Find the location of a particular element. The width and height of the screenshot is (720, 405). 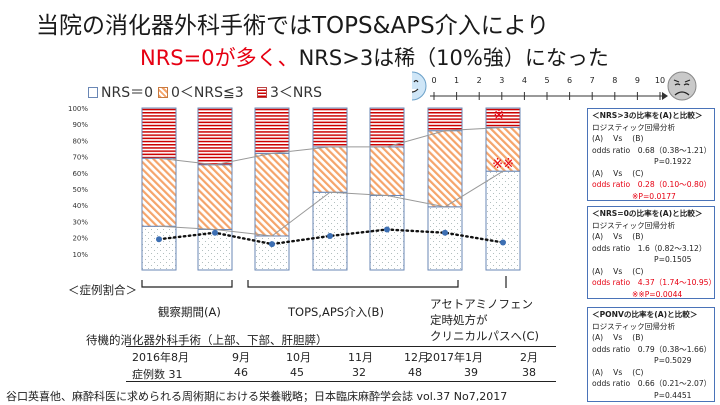

legend-swatch-nrs3 is located at coordinates (262, 92).